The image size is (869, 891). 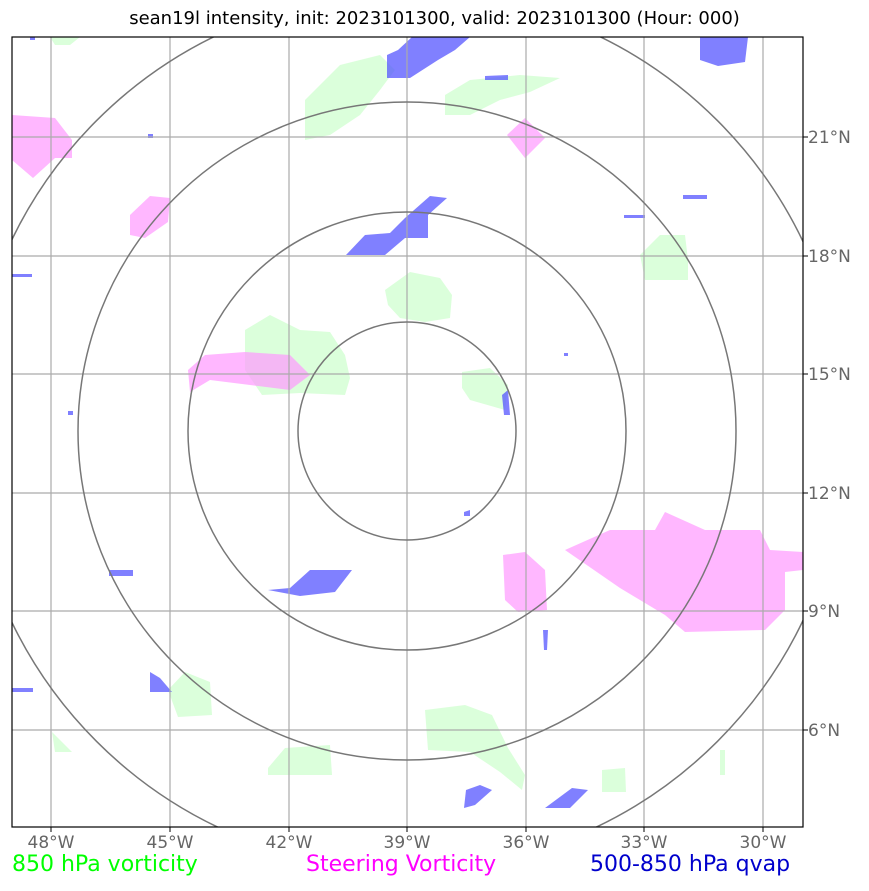 I want to click on longitude-labels: 48°W 45°W 42°W 39°W 36°W 33°W 30°W, so click(x=407, y=843).